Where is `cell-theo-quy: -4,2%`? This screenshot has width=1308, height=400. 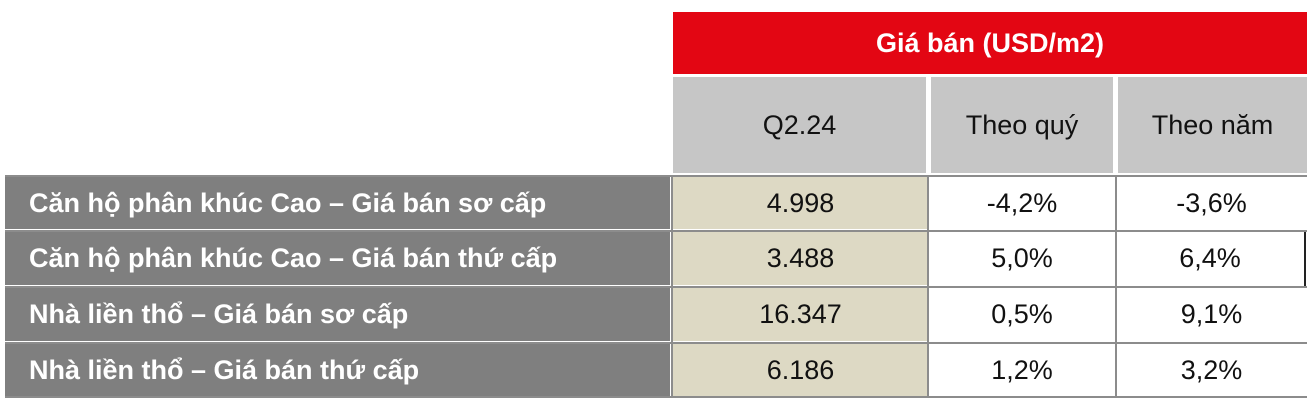 cell-theo-quy: -4,2% is located at coordinates (1022, 203).